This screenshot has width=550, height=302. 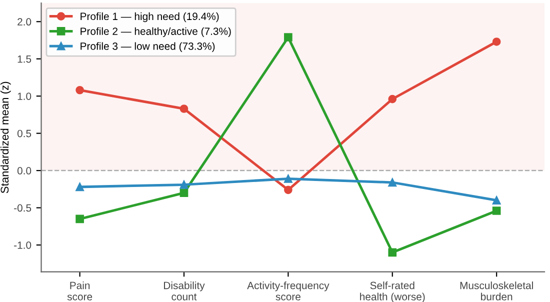 I want to click on y-tick-label: 2.0, so click(x=25, y=22).